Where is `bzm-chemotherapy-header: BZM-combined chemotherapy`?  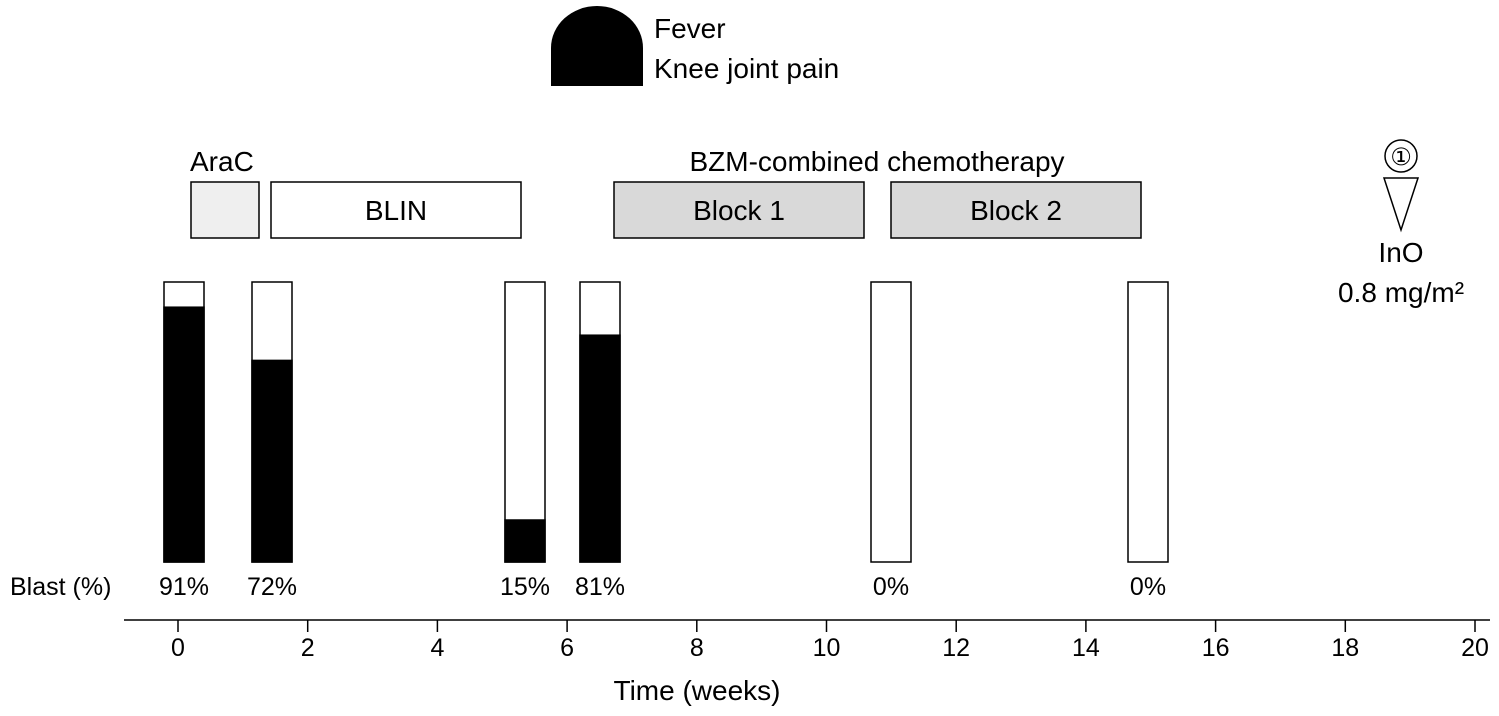 bzm-chemotherapy-header: BZM-combined chemotherapy is located at coordinates (876, 161).